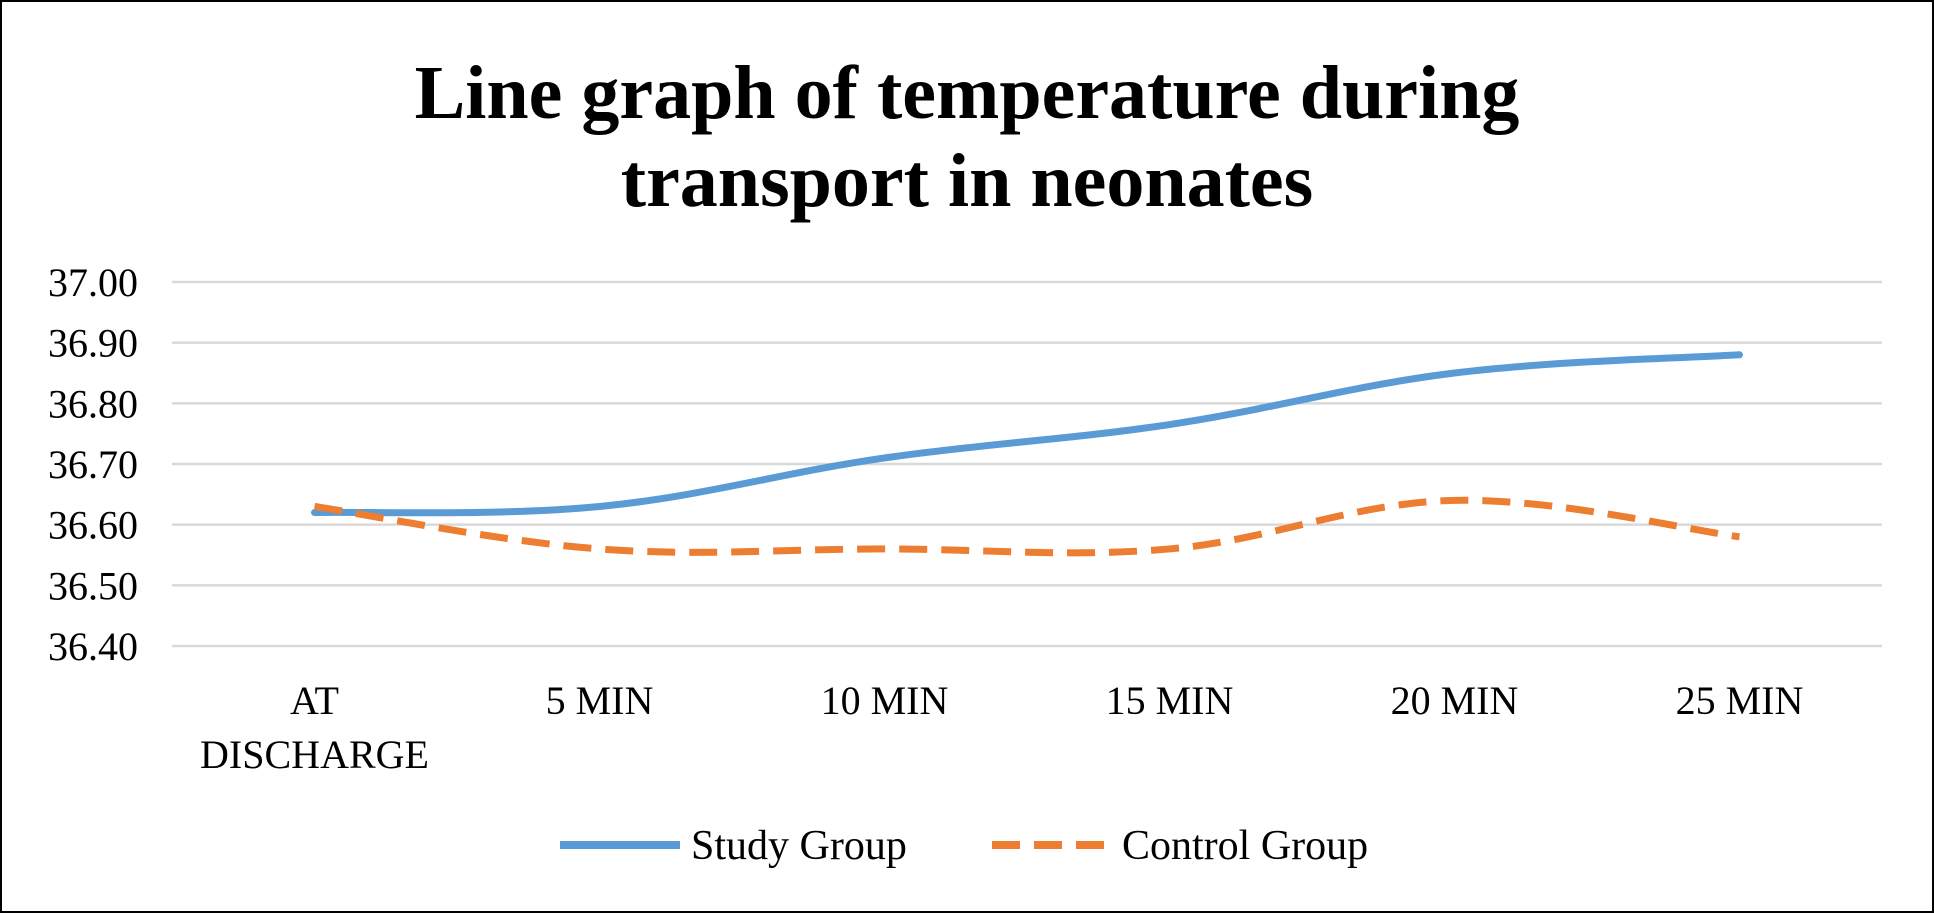 This screenshot has height=913, width=1934. Describe the element at coordinates (93, 585) in the screenshot. I see `y-tick-label-1: 36.50` at that location.